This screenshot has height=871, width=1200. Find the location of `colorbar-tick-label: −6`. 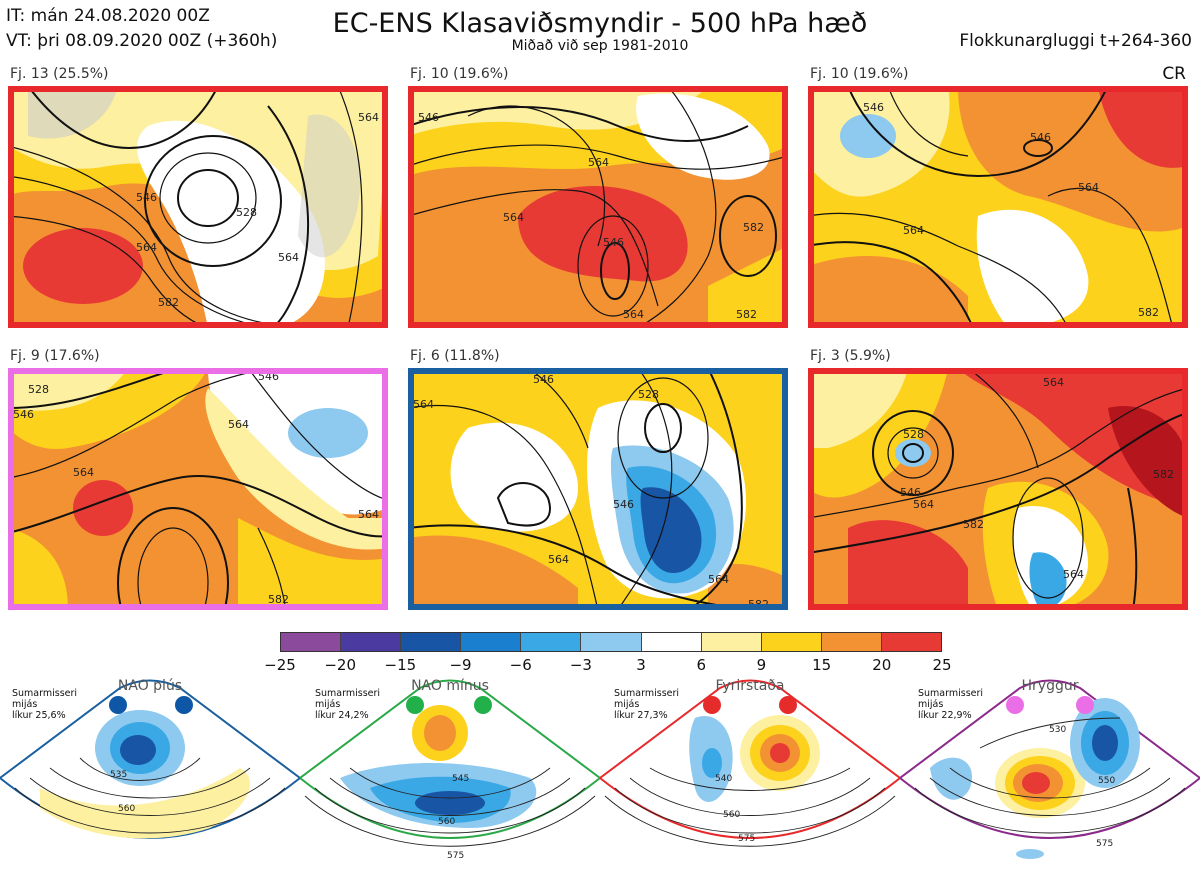

colorbar-tick-label: −6 is located at coordinates (520, 665).